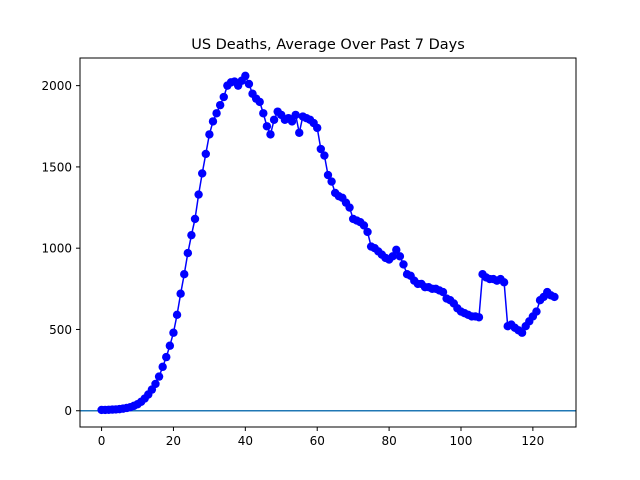 Image resolution: width=640 pixels, height=480 pixels. I want to click on x-tick-label: 60, so click(317, 441).